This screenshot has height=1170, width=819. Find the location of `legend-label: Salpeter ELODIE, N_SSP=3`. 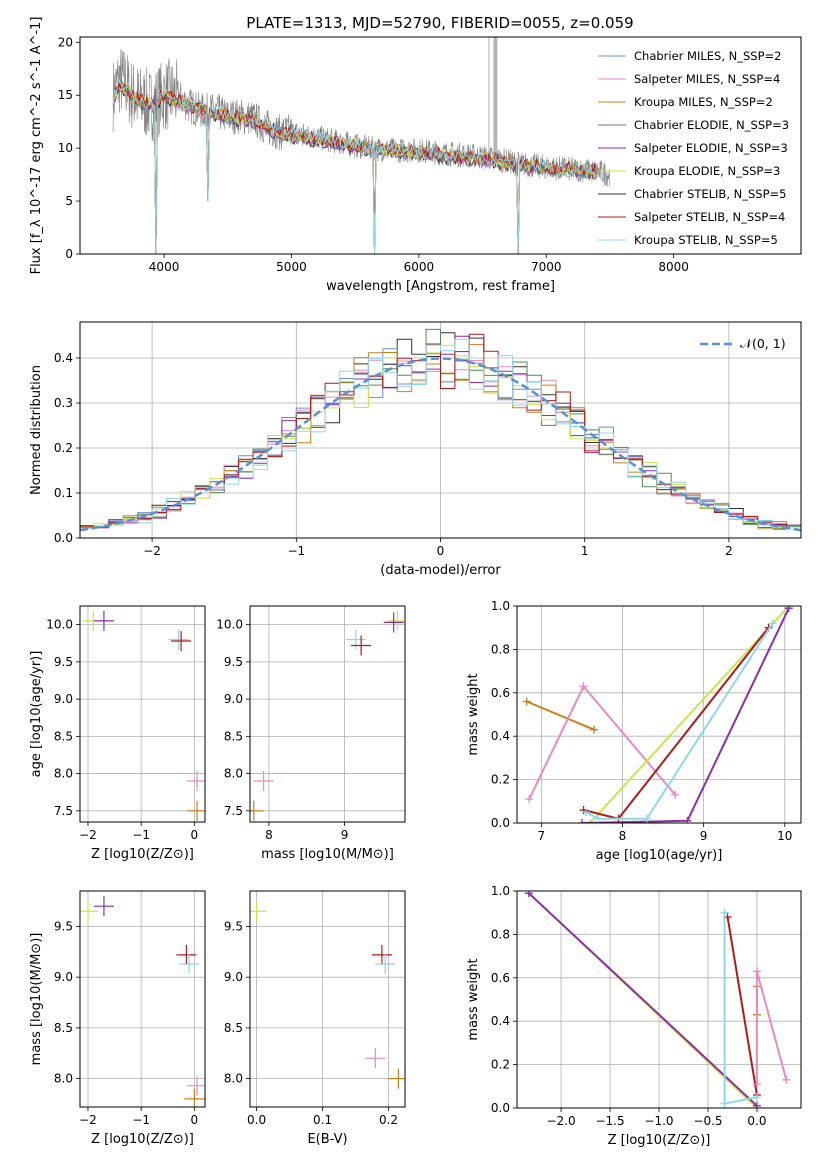

legend-label: Salpeter ELODIE, N_SSP=3 is located at coordinates (711, 148).